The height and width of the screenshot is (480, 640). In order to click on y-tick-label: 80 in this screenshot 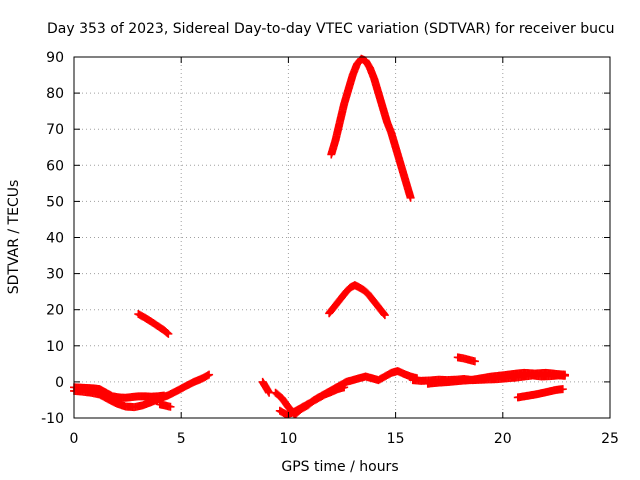, I will do `click(55, 94)`.